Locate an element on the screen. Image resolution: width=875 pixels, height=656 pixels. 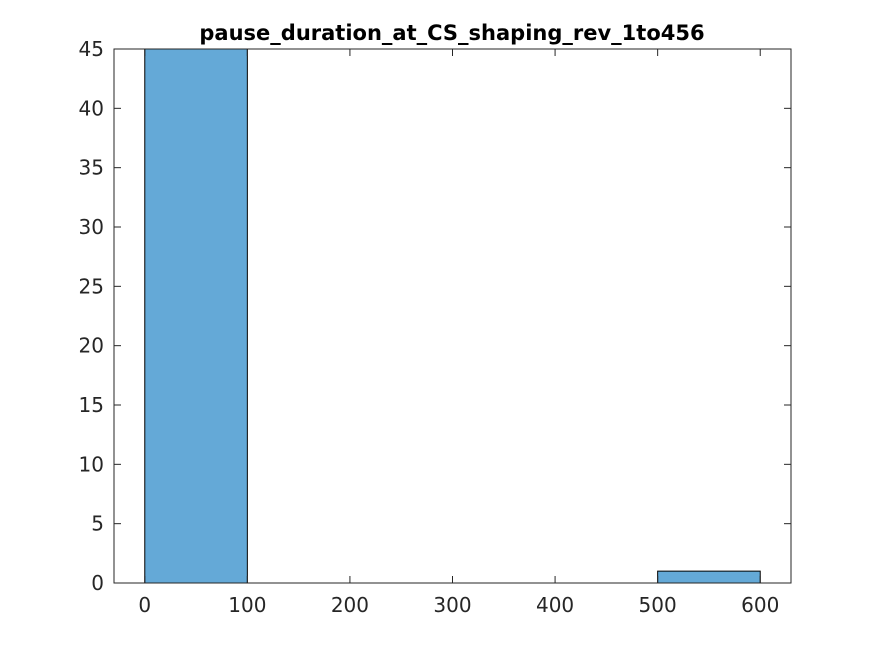
y-tick-label-45: 45 is located at coordinates (91, 49).